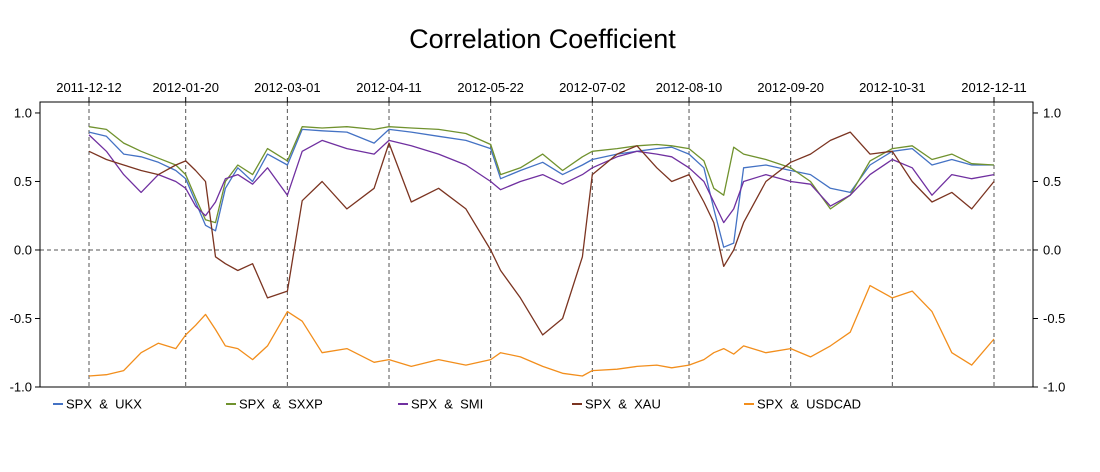 The height and width of the screenshot is (472, 1100). Describe the element at coordinates (281, 404) in the screenshot. I see `legend-label-spx-sxxp: SPX & SXXP` at that location.